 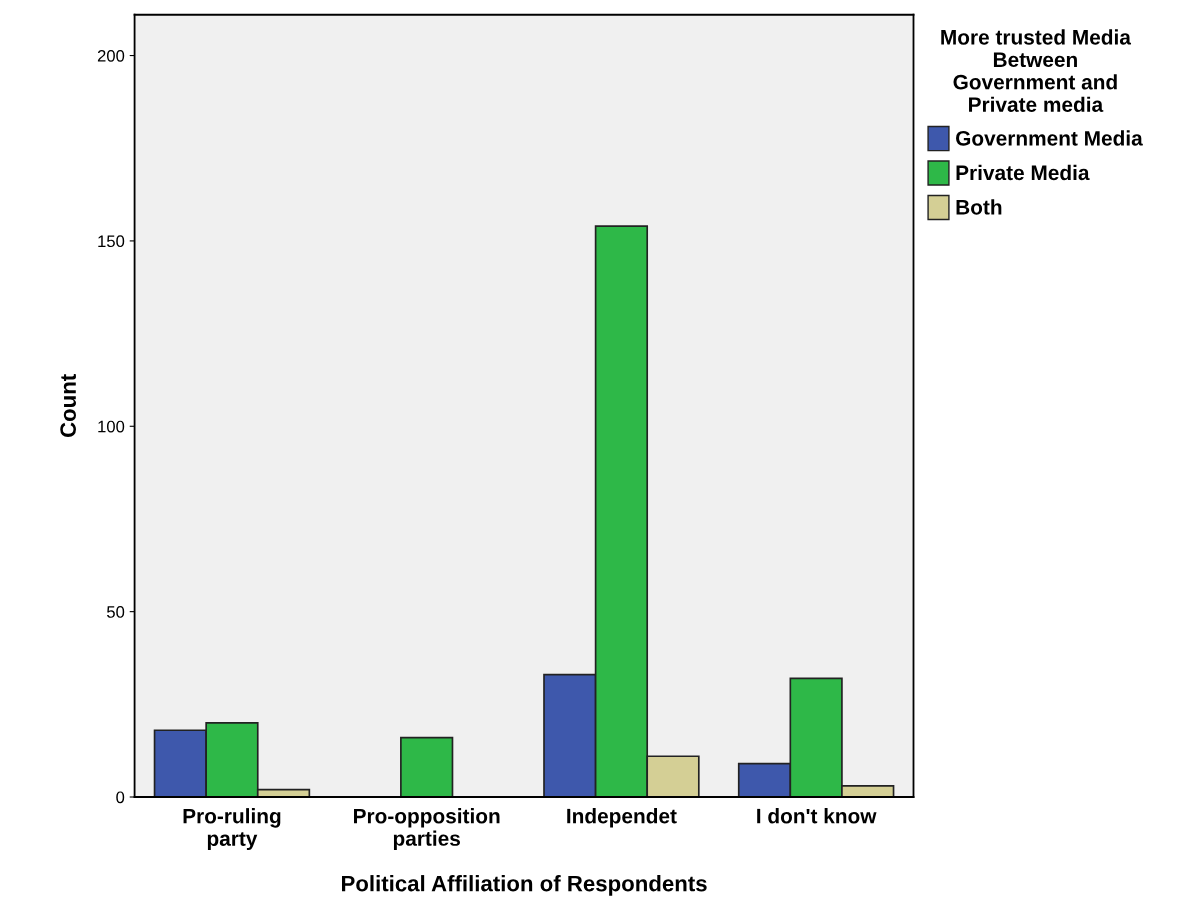 What do you see at coordinates (1036, 70) in the screenshot?
I see `legend-title: More trusted Media Between Government and Private media` at bounding box center [1036, 70].